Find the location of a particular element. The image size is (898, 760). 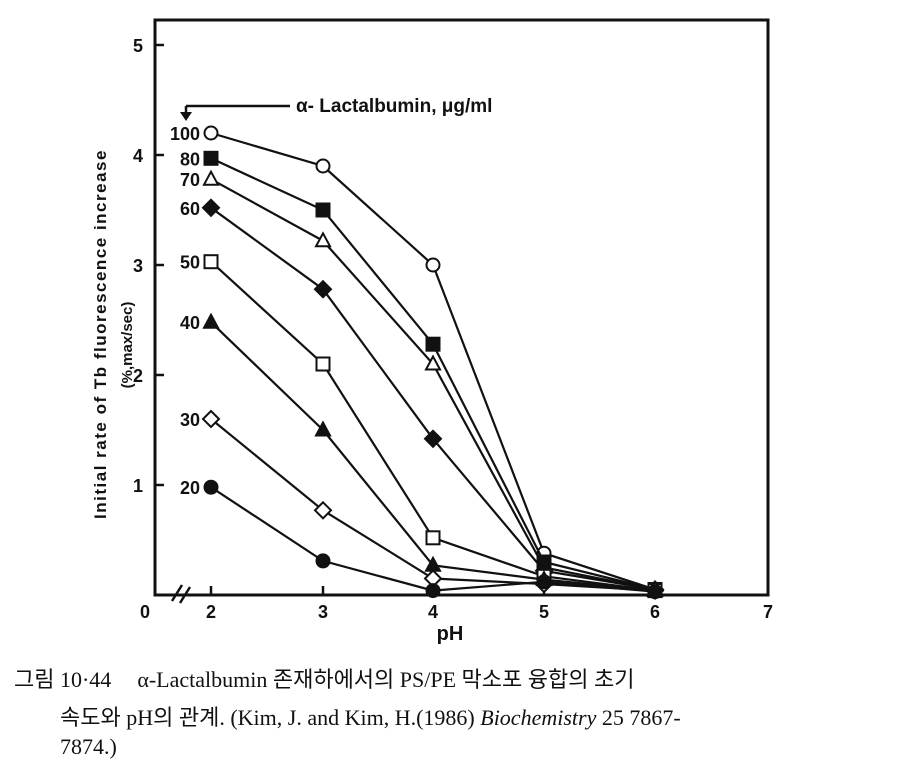

y-axis-label: Initial rate of Tb fluorescence increase is located at coordinates (100, 334).